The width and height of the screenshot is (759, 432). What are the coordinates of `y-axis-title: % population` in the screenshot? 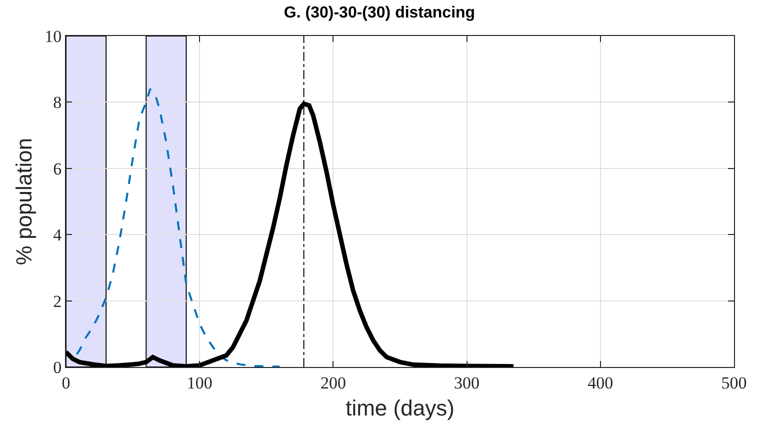 It's located at (23, 202).